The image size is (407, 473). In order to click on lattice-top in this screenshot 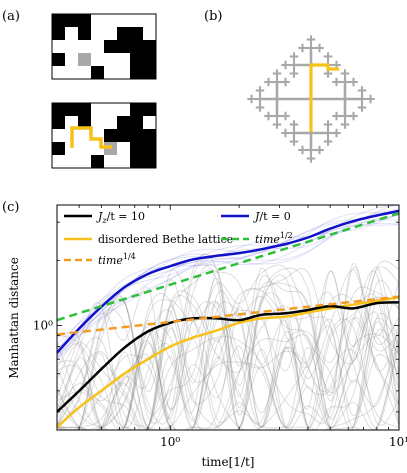, I will do `click(104, 46)`.